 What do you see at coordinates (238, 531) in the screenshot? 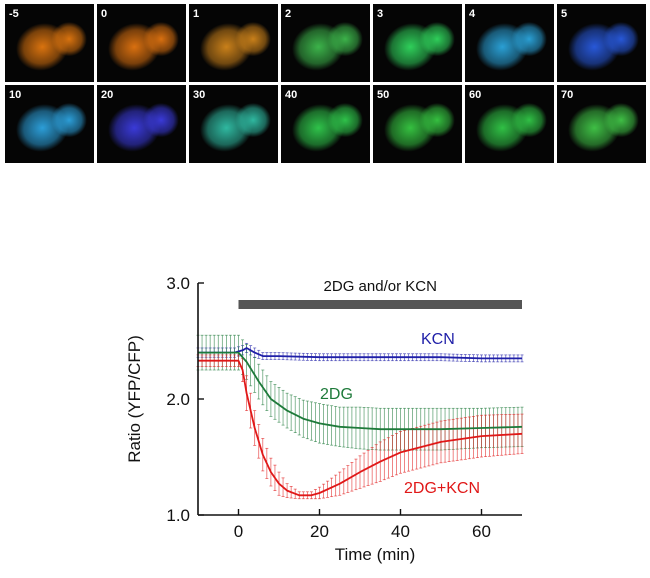
I see `x-tick-label: 0` at bounding box center [238, 531].